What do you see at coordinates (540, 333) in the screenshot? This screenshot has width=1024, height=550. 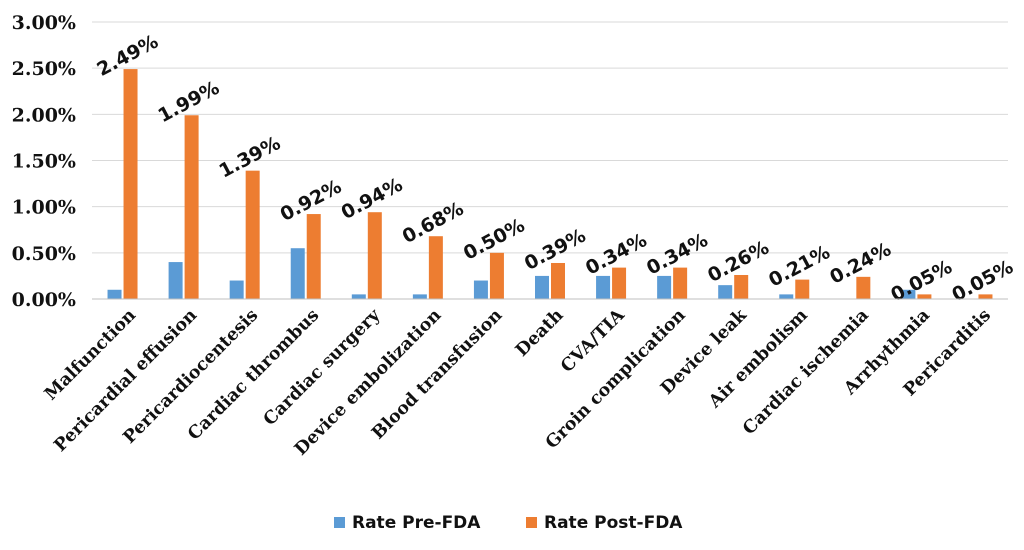 I see `x-tick-label: Death` at bounding box center [540, 333].